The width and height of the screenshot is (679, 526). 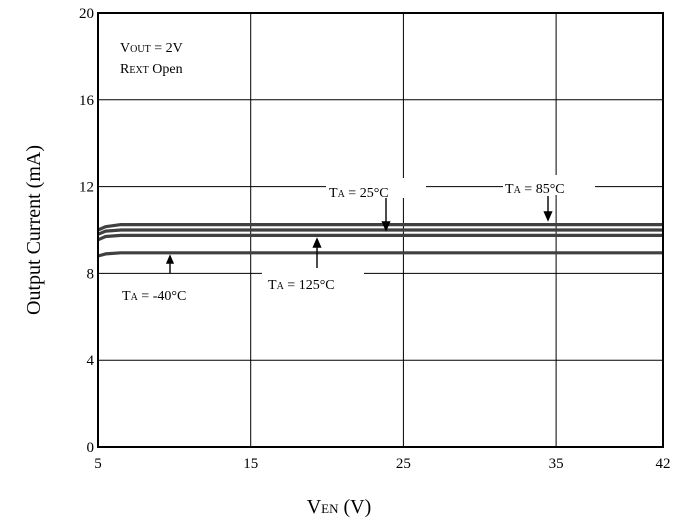 I want to click on y-tick-label: 20, so click(x=86, y=14).